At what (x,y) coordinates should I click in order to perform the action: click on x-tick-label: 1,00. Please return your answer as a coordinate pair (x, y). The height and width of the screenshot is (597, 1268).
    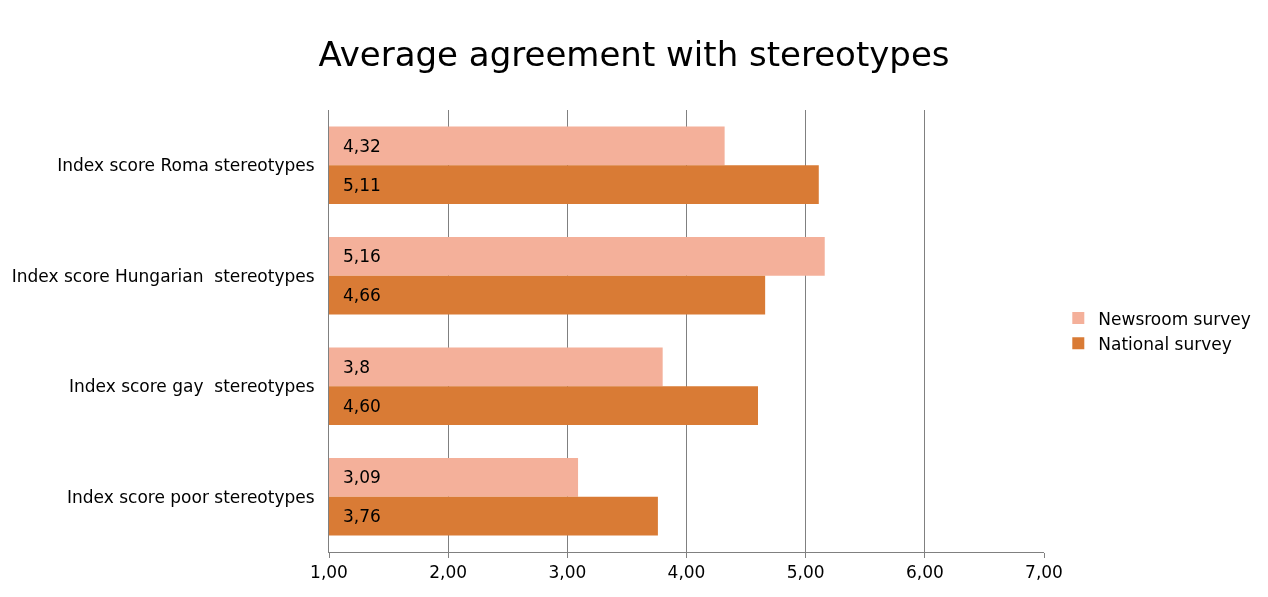
    Looking at the image, I should click on (329, 572).